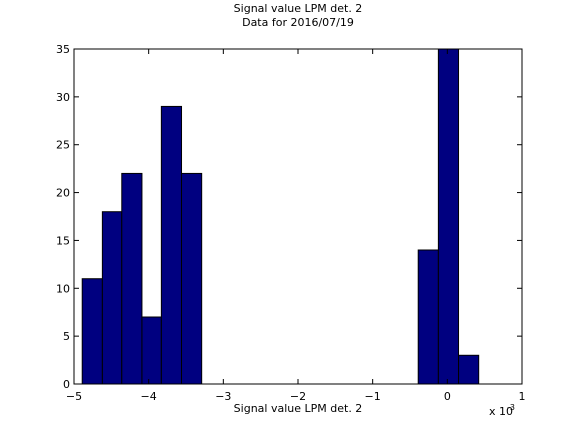 Image resolution: width=576 pixels, height=432 pixels. What do you see at coordinates (63, 288) in the screenshot?
I see `y-tick-label-3: 10` at bounding box center [63, 288].